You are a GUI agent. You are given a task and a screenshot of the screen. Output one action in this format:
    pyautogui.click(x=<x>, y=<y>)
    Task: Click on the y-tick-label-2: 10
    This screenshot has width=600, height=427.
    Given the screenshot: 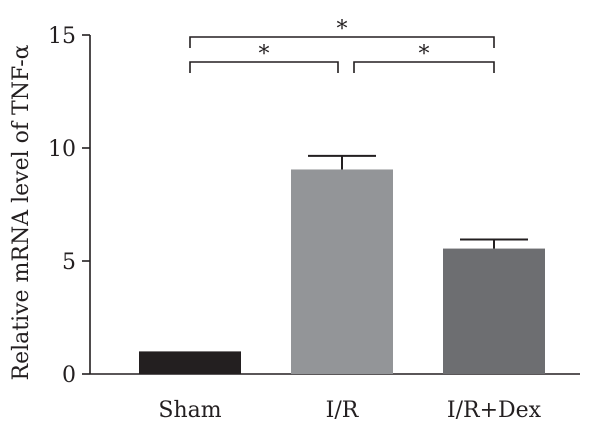 What is the action you would take?
    pyautogui.click(x=62, y=149)
    